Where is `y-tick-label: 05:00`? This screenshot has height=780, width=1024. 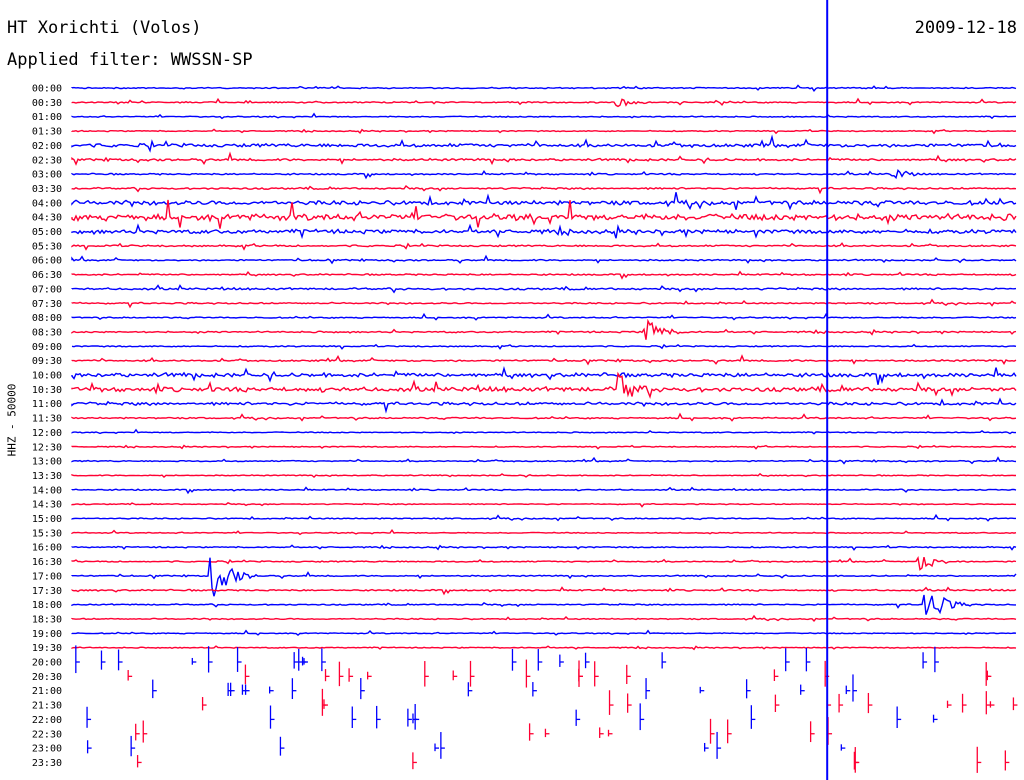
y-tick-label: 05:00 is located at coordinates (47, 232).